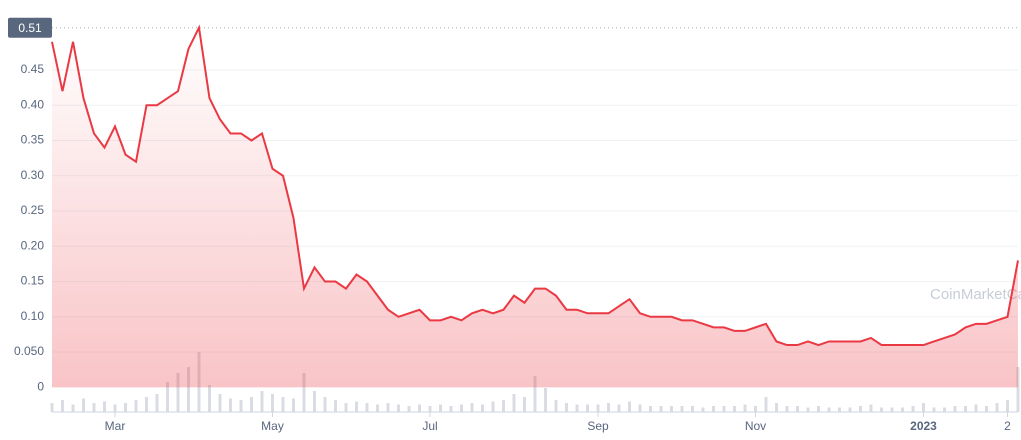 The image size is (1021, 440). What do you see at coordinates (975, 294) in the screenshot?
I see `watermark: CoinMarketCap` at bounding box center [975, 294].